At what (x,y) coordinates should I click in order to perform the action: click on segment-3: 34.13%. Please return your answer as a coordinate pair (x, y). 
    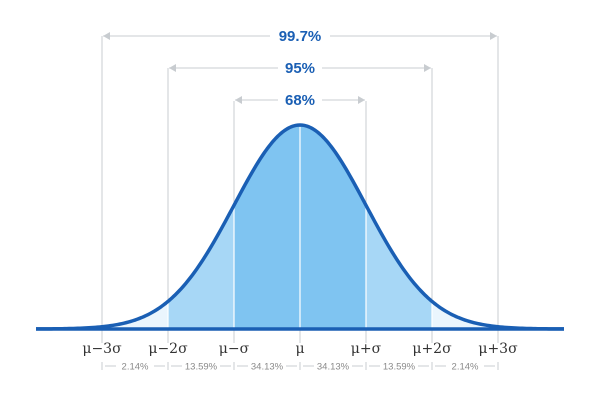
    Looking at the image, I should click on (333, 367).